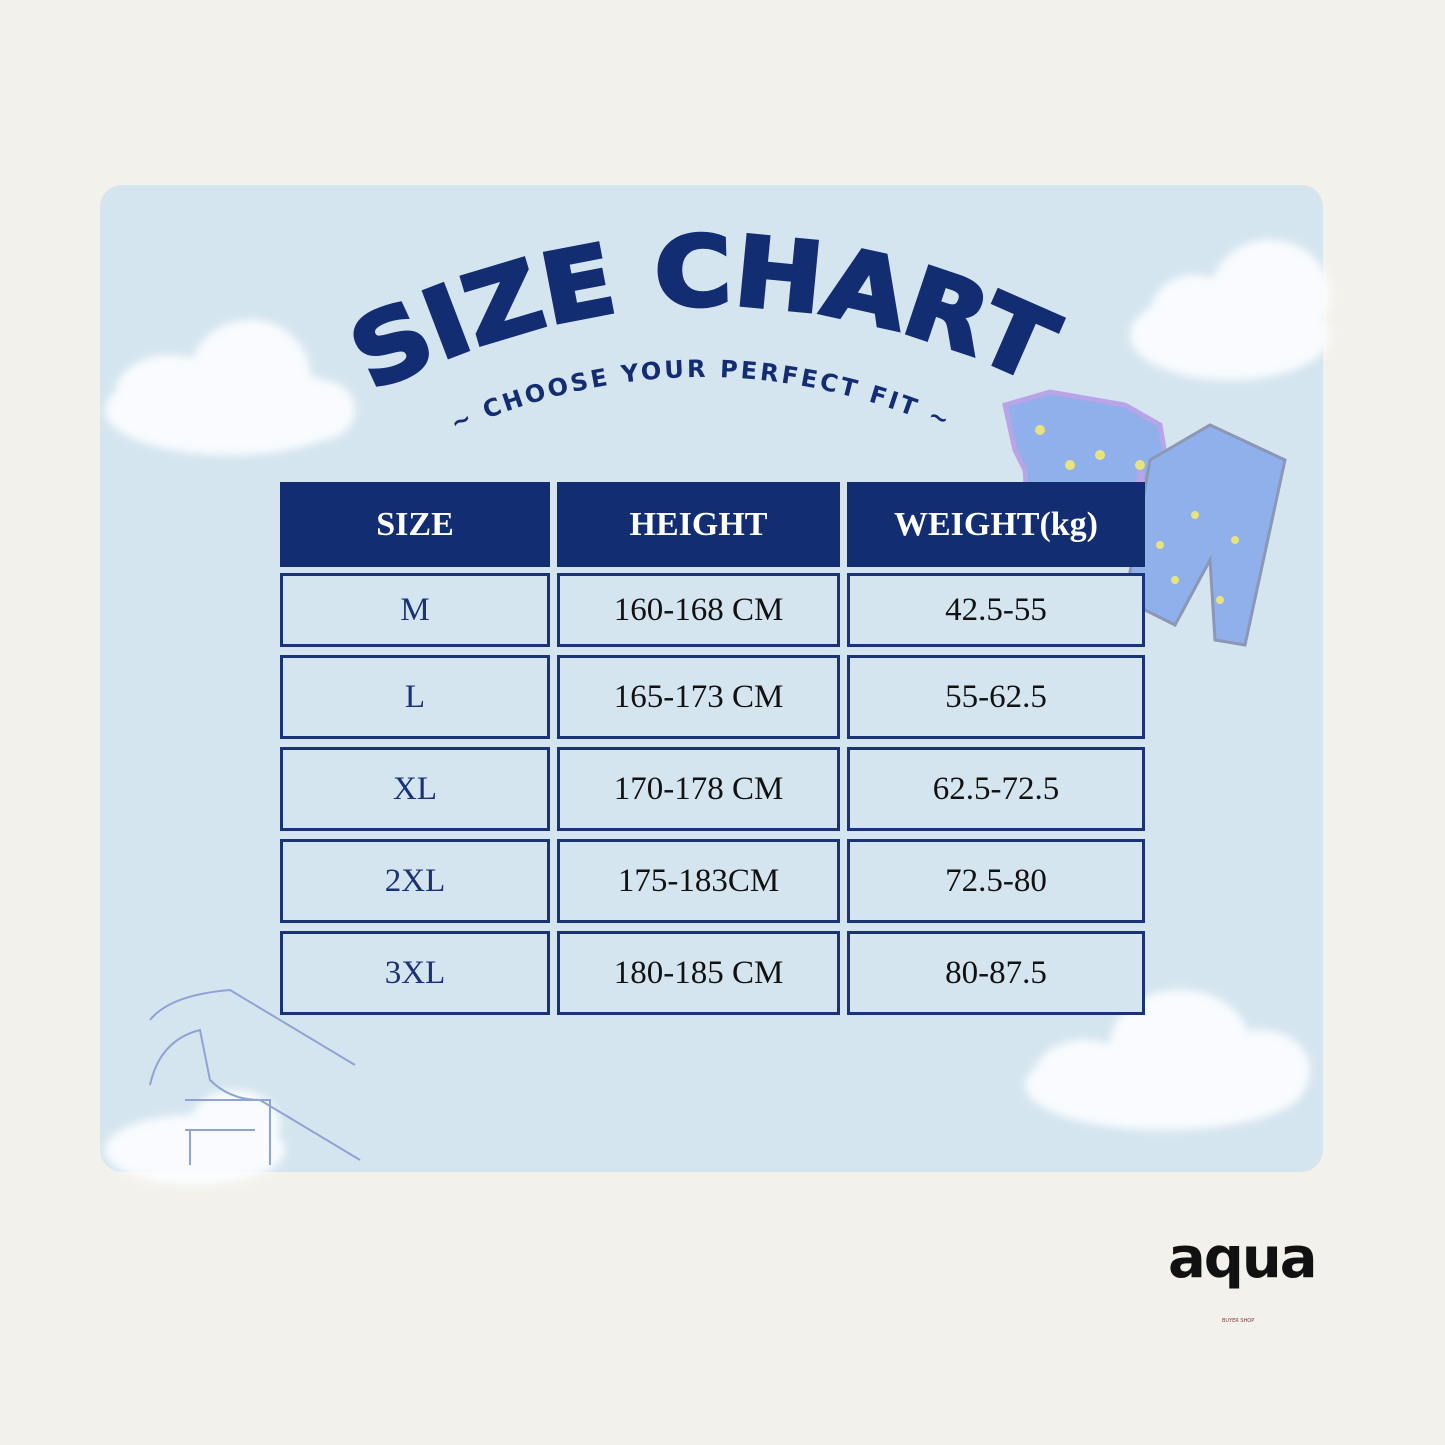 The image size is (1445, 1445). I want to click on table-cell: 165-173 CM, so click(698, 697).